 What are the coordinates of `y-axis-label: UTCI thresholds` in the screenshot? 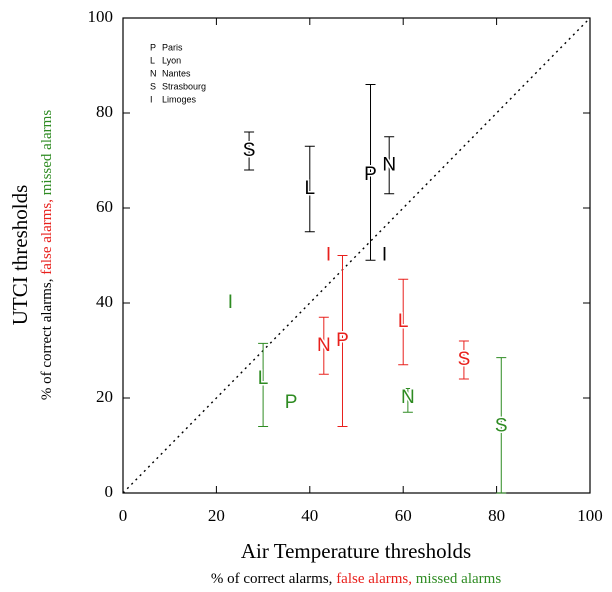 It's located at (20, 255).